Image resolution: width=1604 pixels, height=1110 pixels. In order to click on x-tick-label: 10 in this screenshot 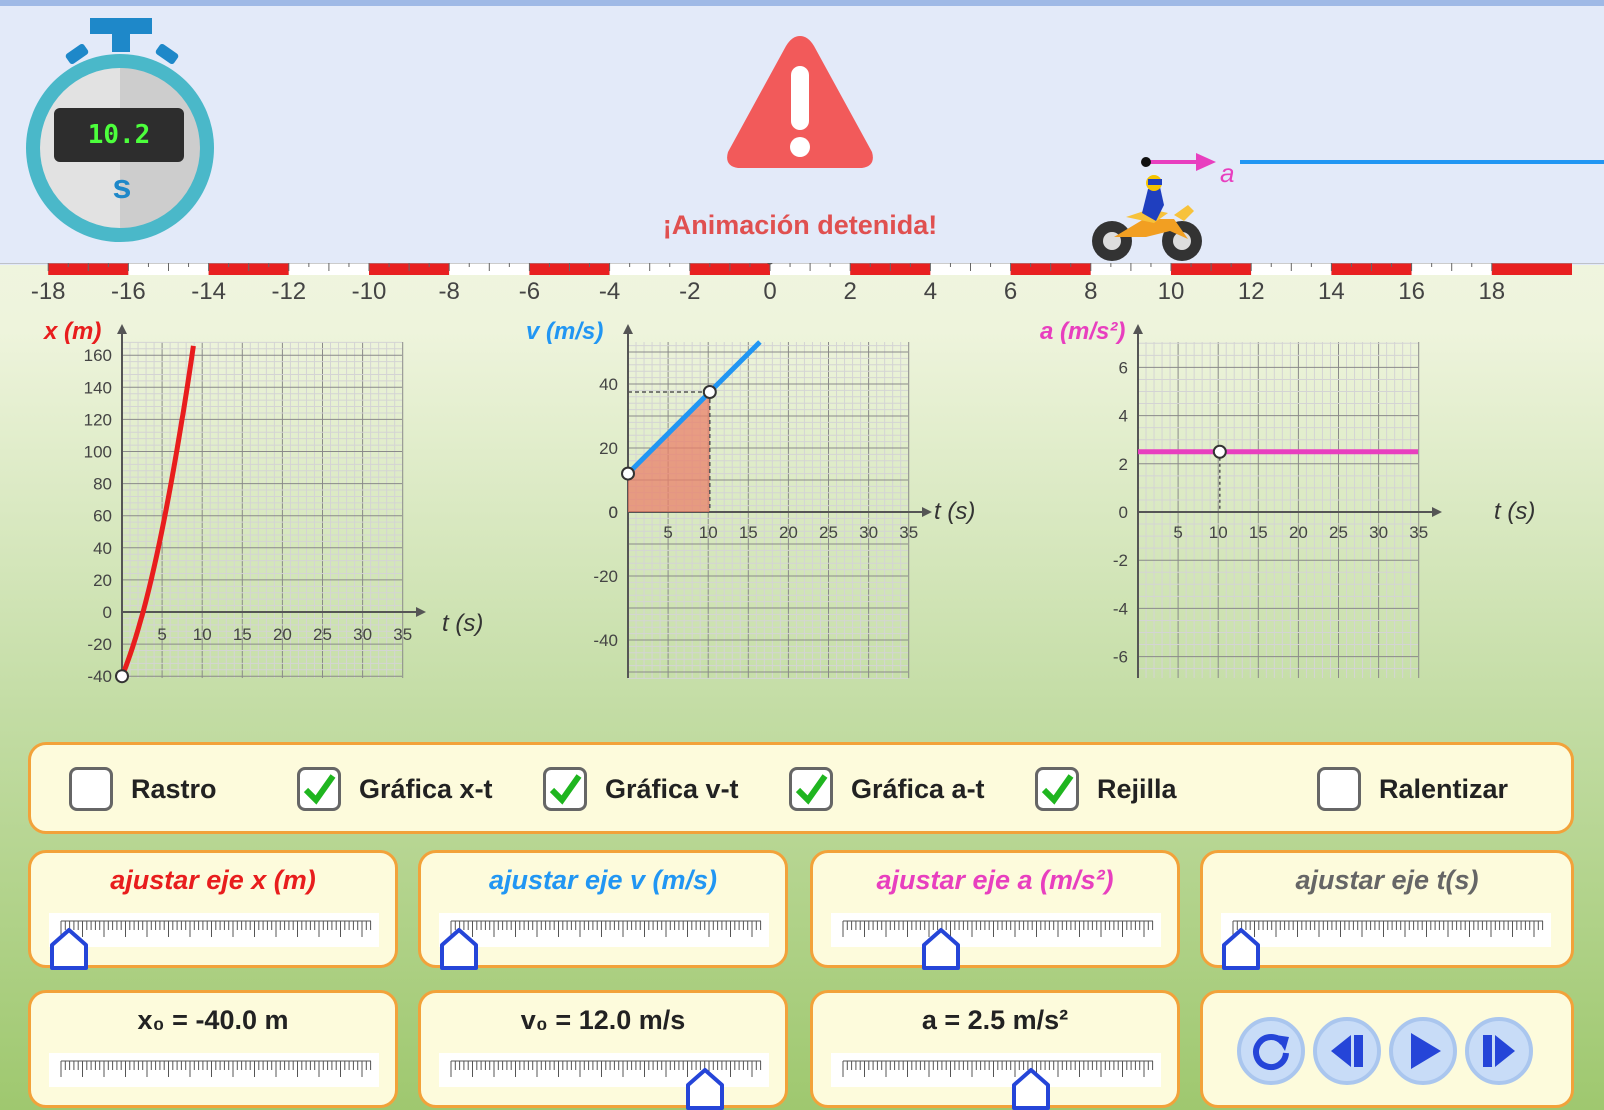, I will do `click(708, 532)`.